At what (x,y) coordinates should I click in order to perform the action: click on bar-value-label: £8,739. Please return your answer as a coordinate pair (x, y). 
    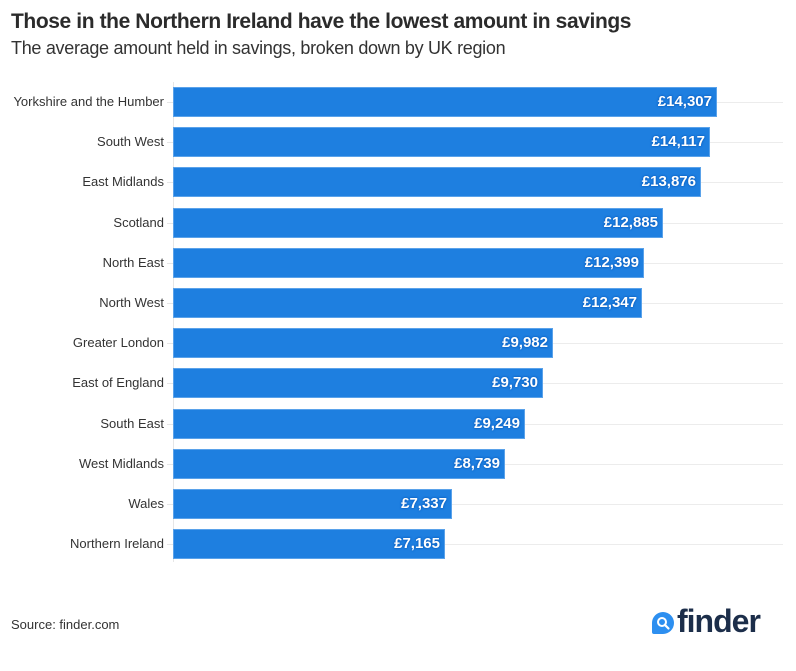
    Looking at the image, I should click on (477, 463).